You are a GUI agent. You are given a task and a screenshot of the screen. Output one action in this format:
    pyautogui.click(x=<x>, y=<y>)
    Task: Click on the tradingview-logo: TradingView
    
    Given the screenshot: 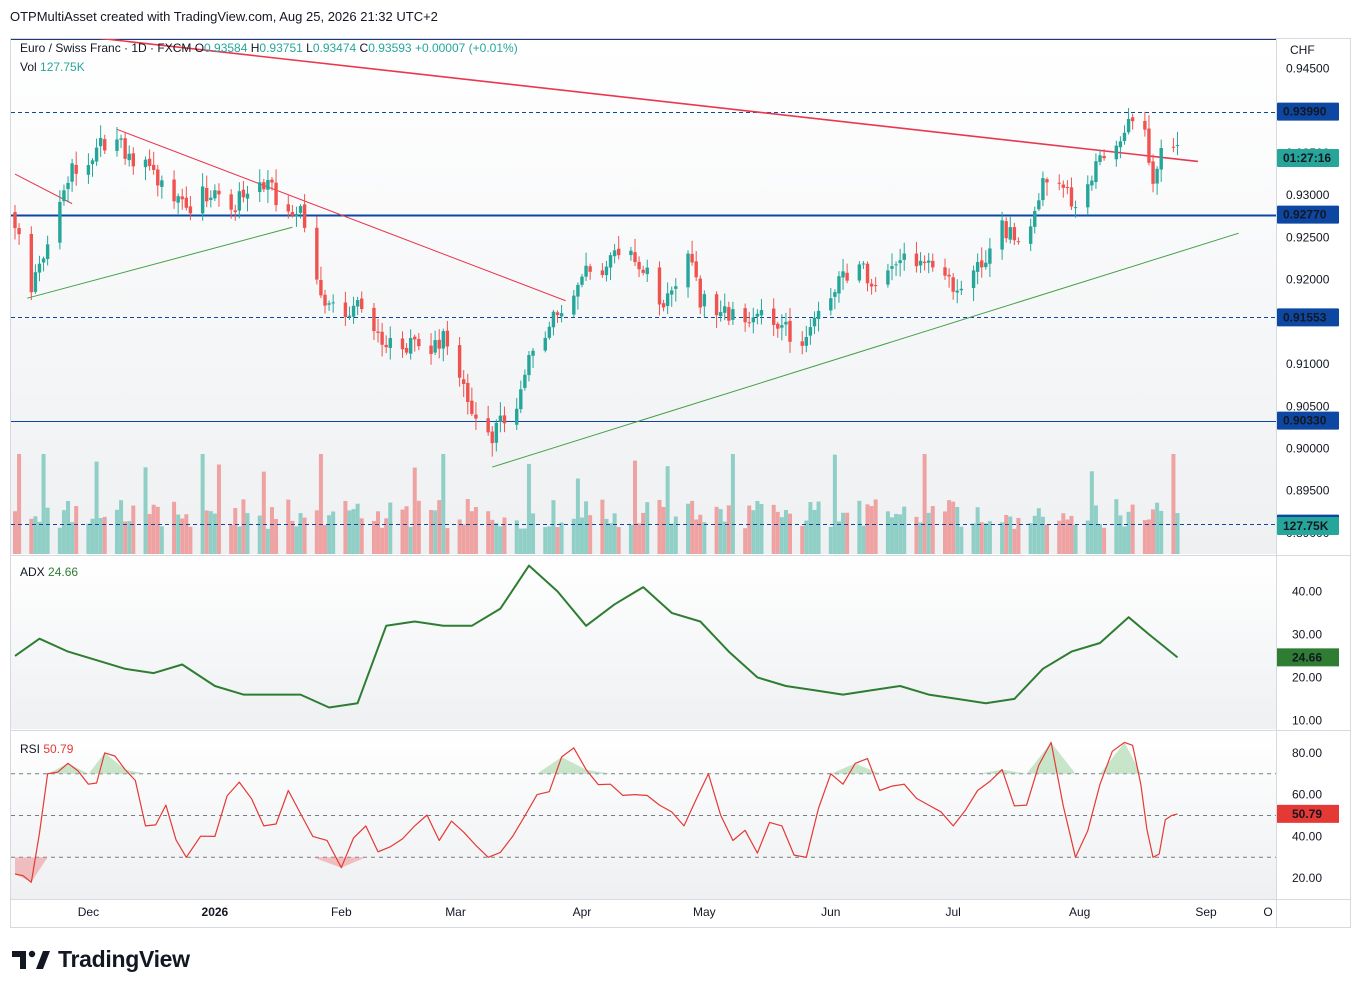 What is the action you would take?
    pyautogui.click(x=101, y=959)
    